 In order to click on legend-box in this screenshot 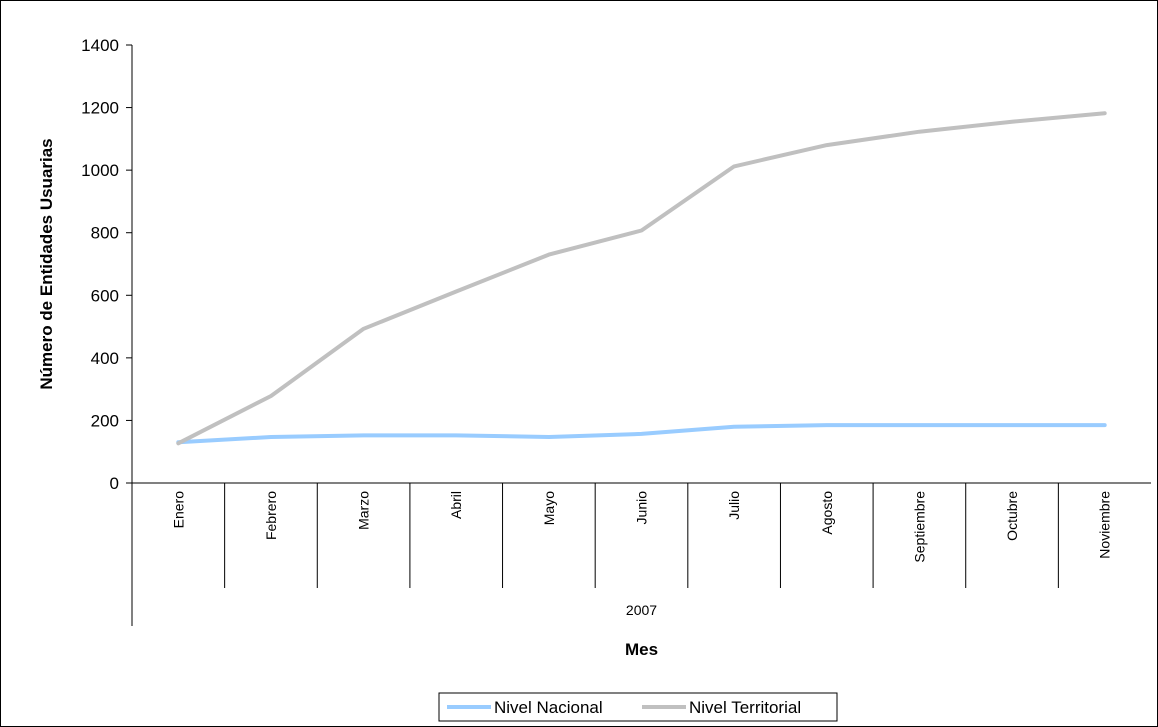, I will do `click(638, 707)`.